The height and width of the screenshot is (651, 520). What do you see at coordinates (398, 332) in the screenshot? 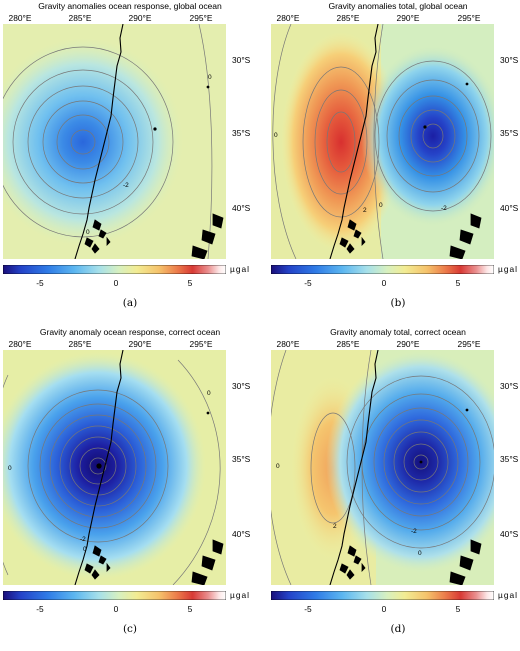
I see `panel-title: Gravity anomaly total, correct ocean` at bounding box center [398, 332].